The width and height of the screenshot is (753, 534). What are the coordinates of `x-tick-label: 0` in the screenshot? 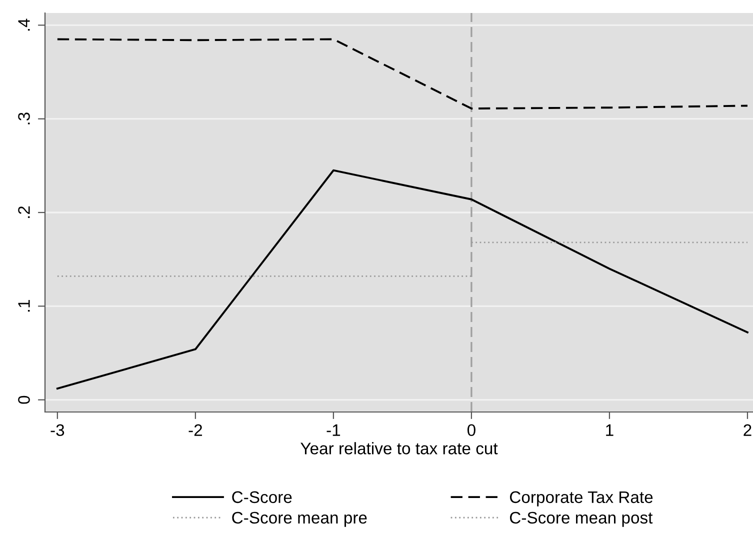 It's located at (471, 430).